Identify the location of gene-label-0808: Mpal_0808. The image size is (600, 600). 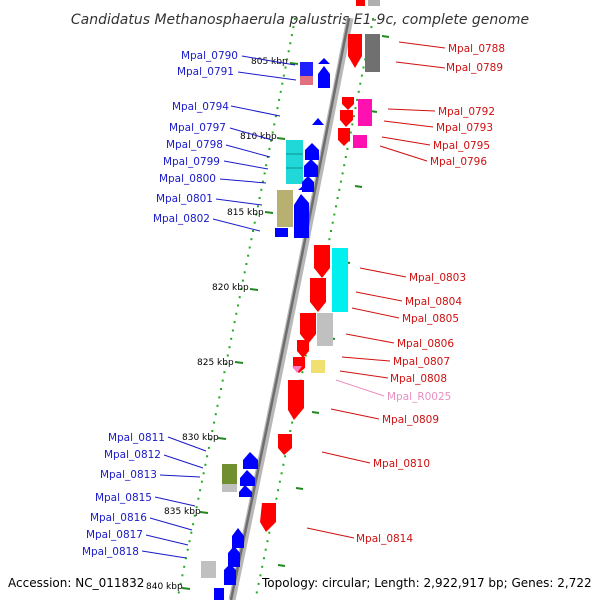
(418, 379).